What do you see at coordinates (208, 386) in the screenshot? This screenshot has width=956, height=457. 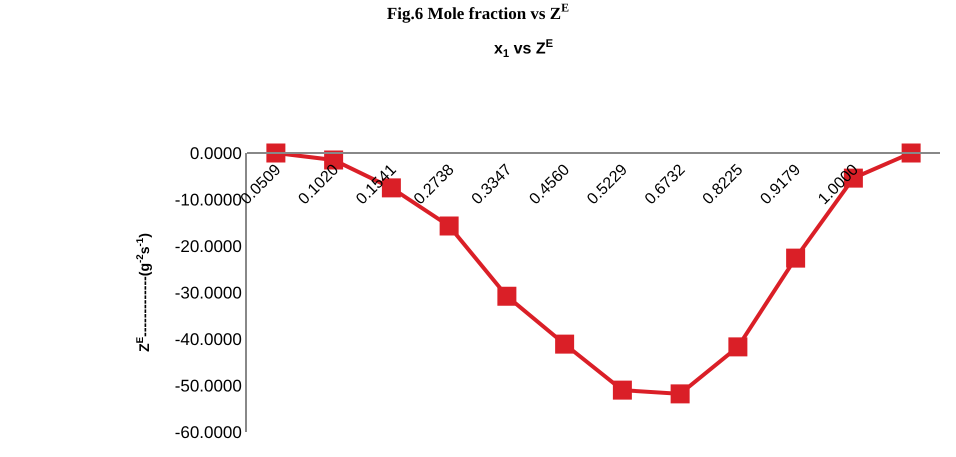 I see `y-tick-label: -50.0000` at bounding box center [208, 386].